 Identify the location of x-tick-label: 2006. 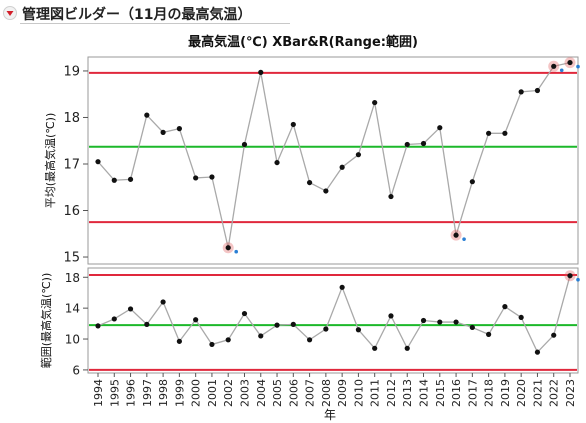
(293, 393).